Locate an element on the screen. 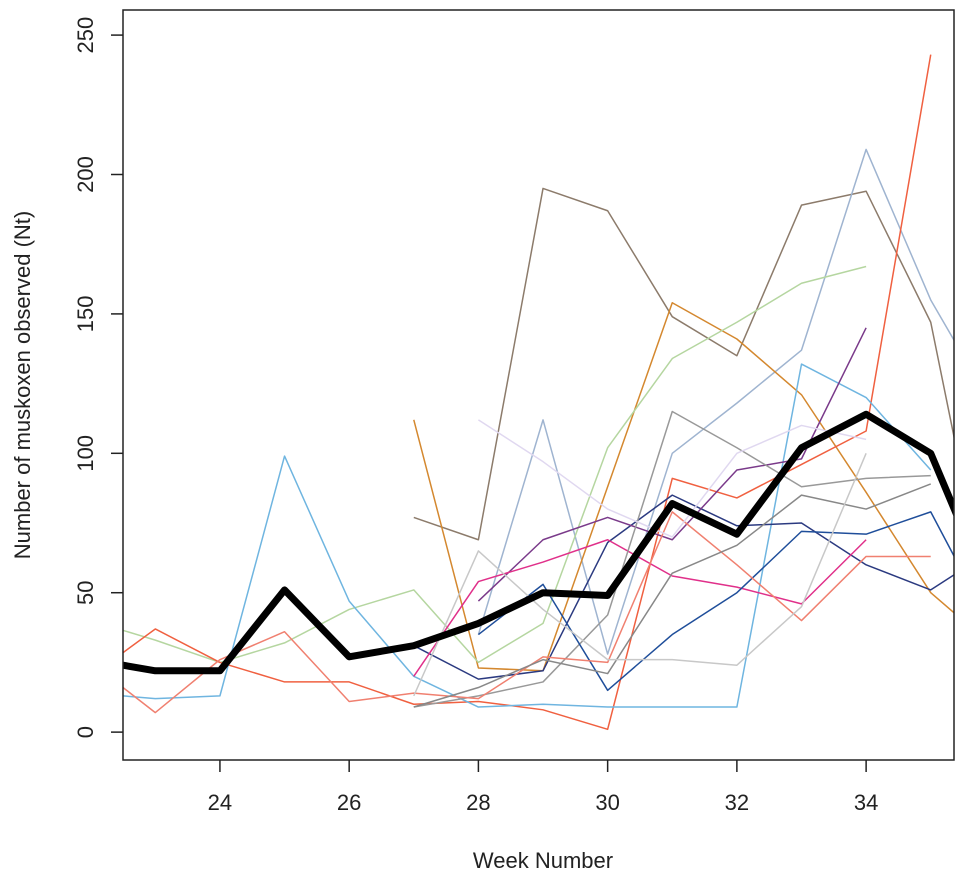  x-tick-label: 28 is located at coordinates (478, 802).